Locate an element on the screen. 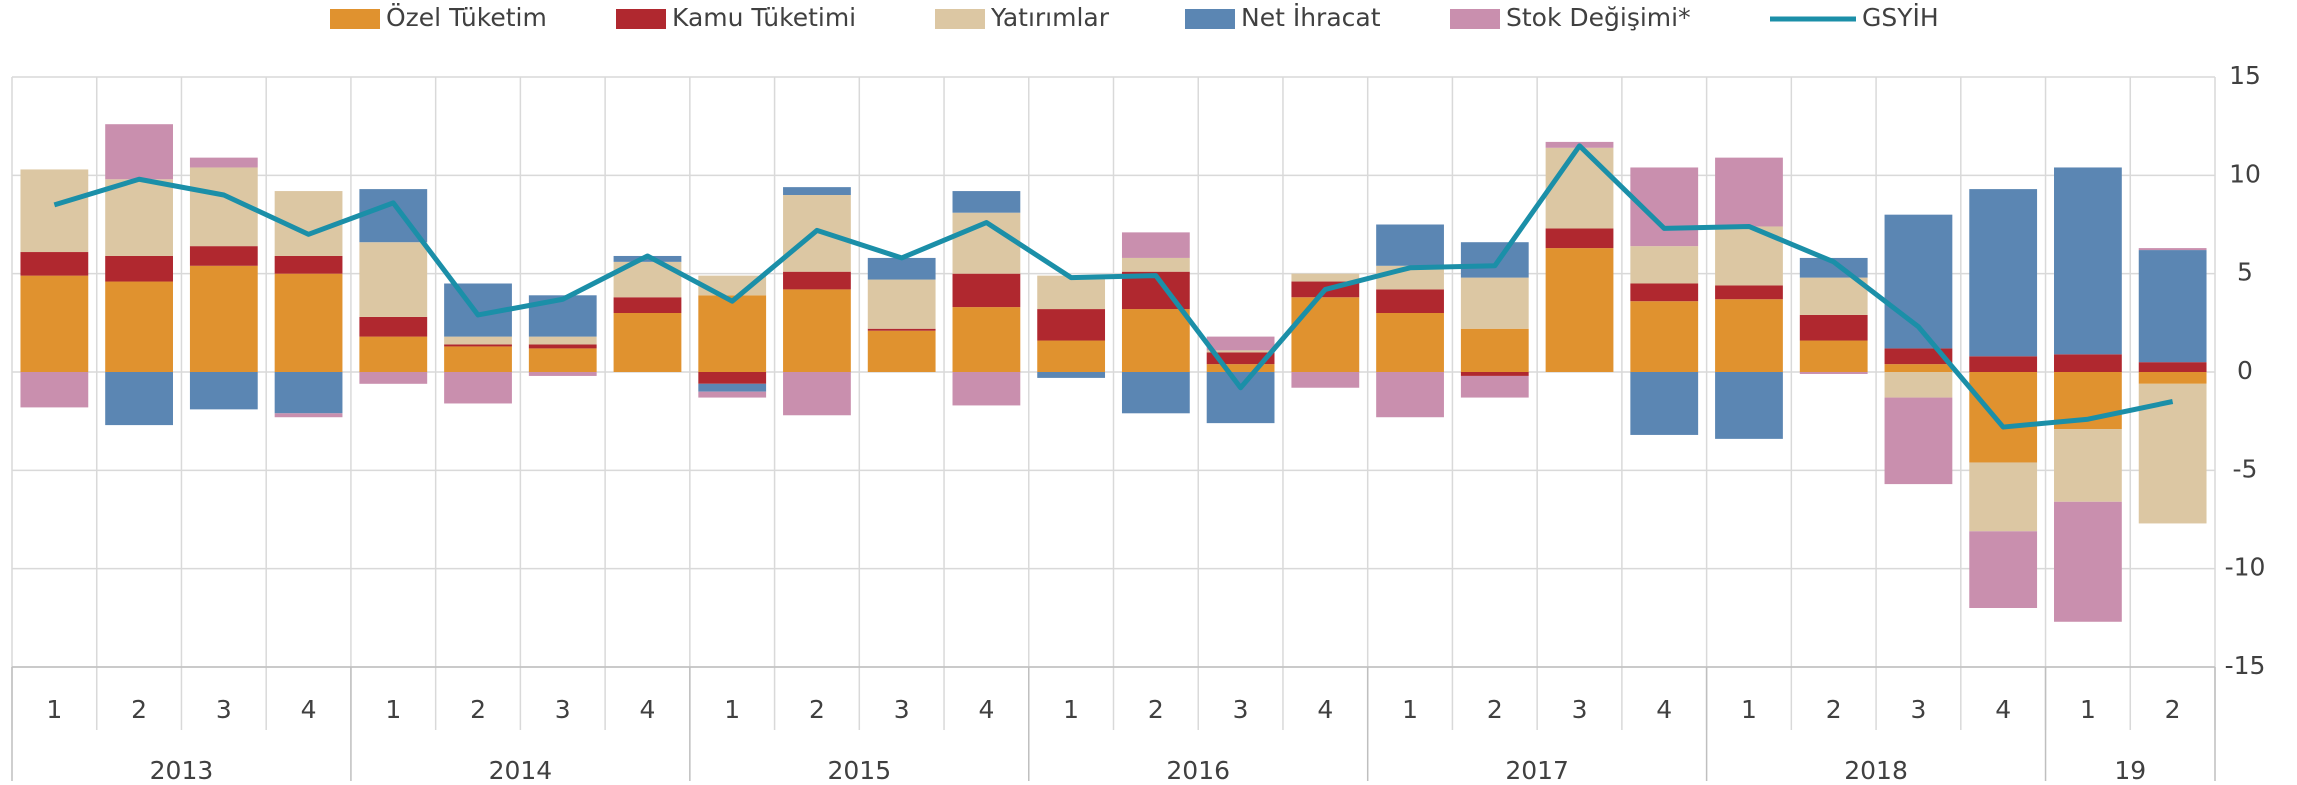 This screenshot has height=785, width=2297. legend-label: Özel Tüketim is located at coordinates (466, 17).